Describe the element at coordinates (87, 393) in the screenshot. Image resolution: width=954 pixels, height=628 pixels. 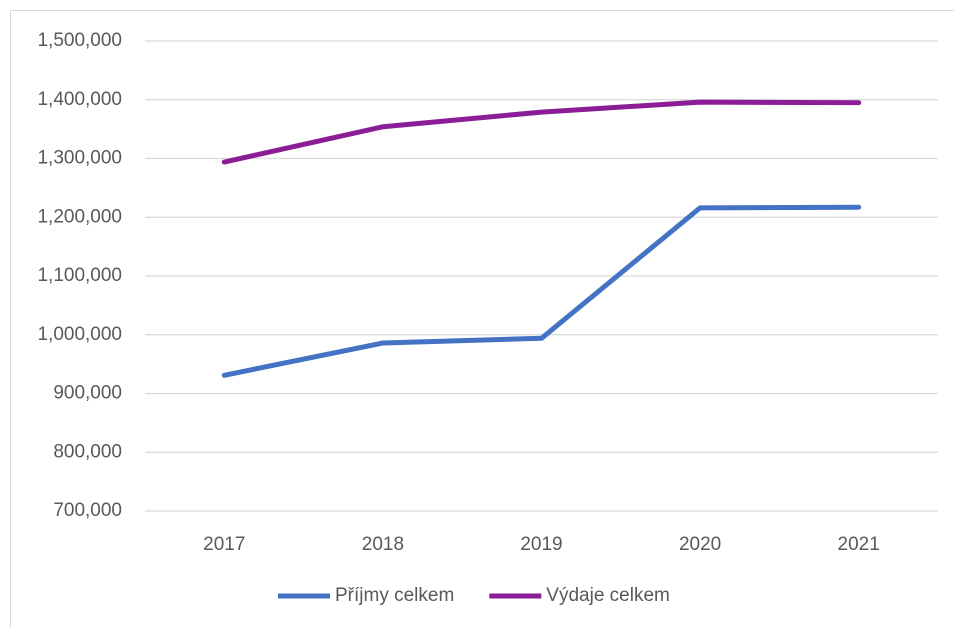
I see `y-tick-label: 900,000` at that location.